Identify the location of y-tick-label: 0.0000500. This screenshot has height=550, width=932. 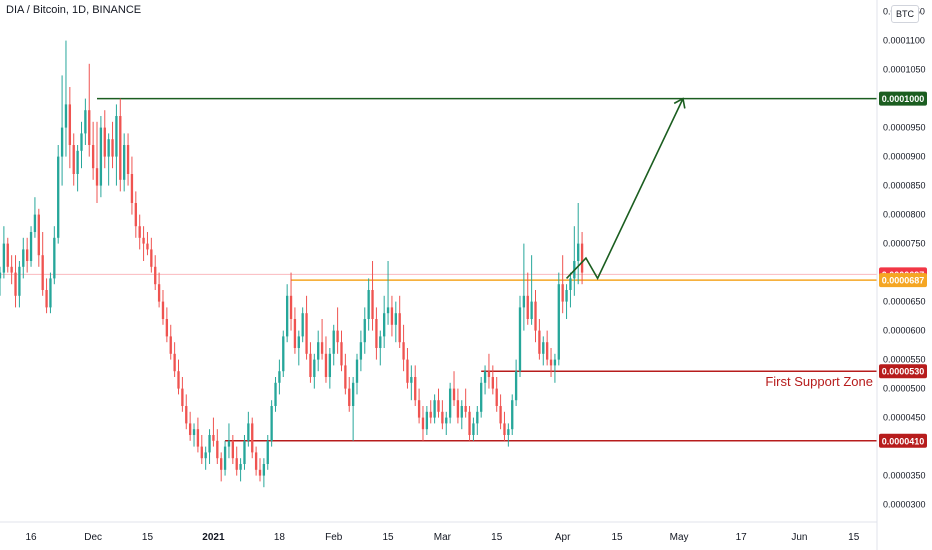
(904, 389).